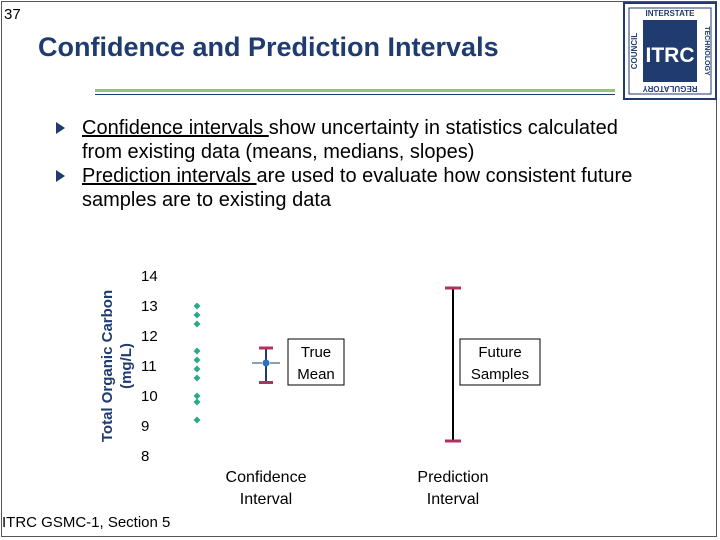 The width and height of the screenshot is (720, 540). What do you see at coordinates (670, 55) in the screenshot?
I see `logo-main-text: ITRC` at bounding box center [670, 55].